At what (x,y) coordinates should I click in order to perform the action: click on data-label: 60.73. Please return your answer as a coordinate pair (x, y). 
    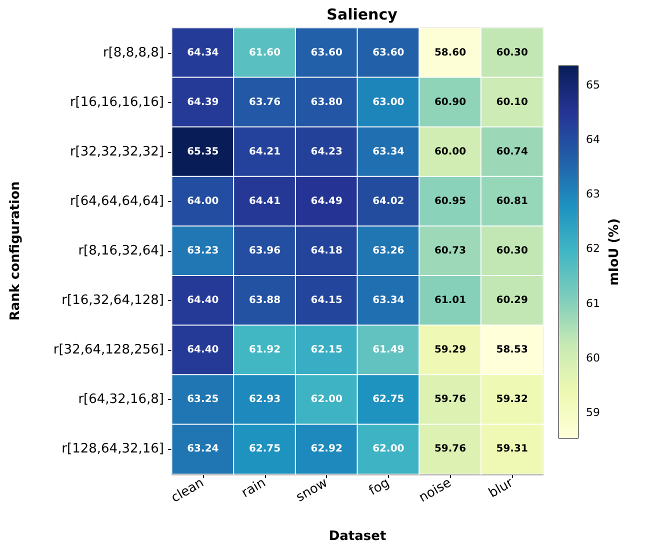
    Looking at the image, I should click on (450, 251).